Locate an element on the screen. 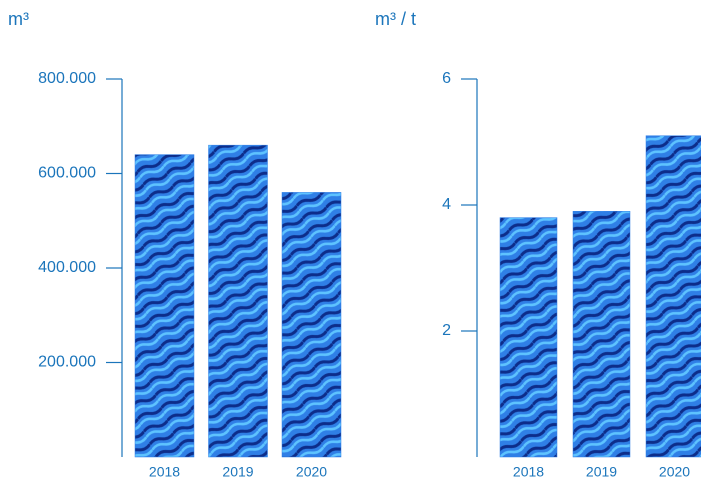  y-tick-label: 200.000 is located at coordinates (67, 362).